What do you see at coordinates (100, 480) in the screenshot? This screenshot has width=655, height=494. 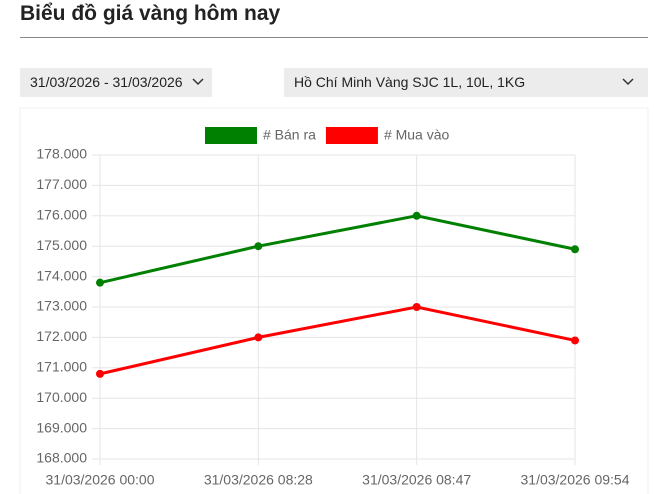 I see `x-tick-label: 31/03/2026 00:00` at bounding box center [100, 480].